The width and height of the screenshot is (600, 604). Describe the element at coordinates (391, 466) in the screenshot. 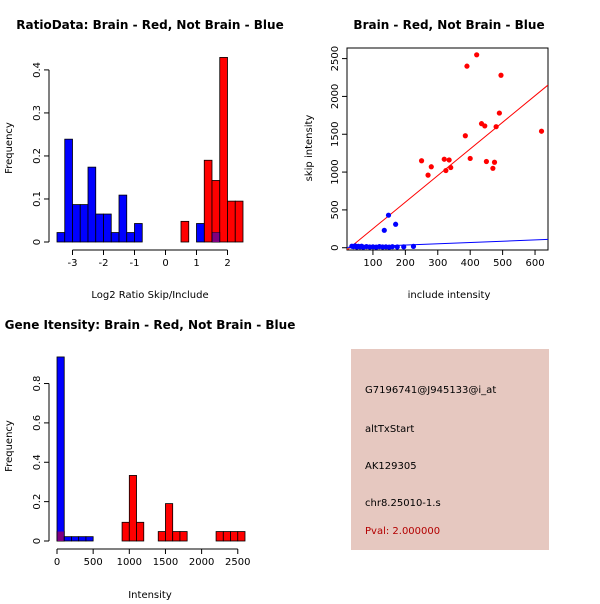

I see `accession-id: AK129305` at that location.